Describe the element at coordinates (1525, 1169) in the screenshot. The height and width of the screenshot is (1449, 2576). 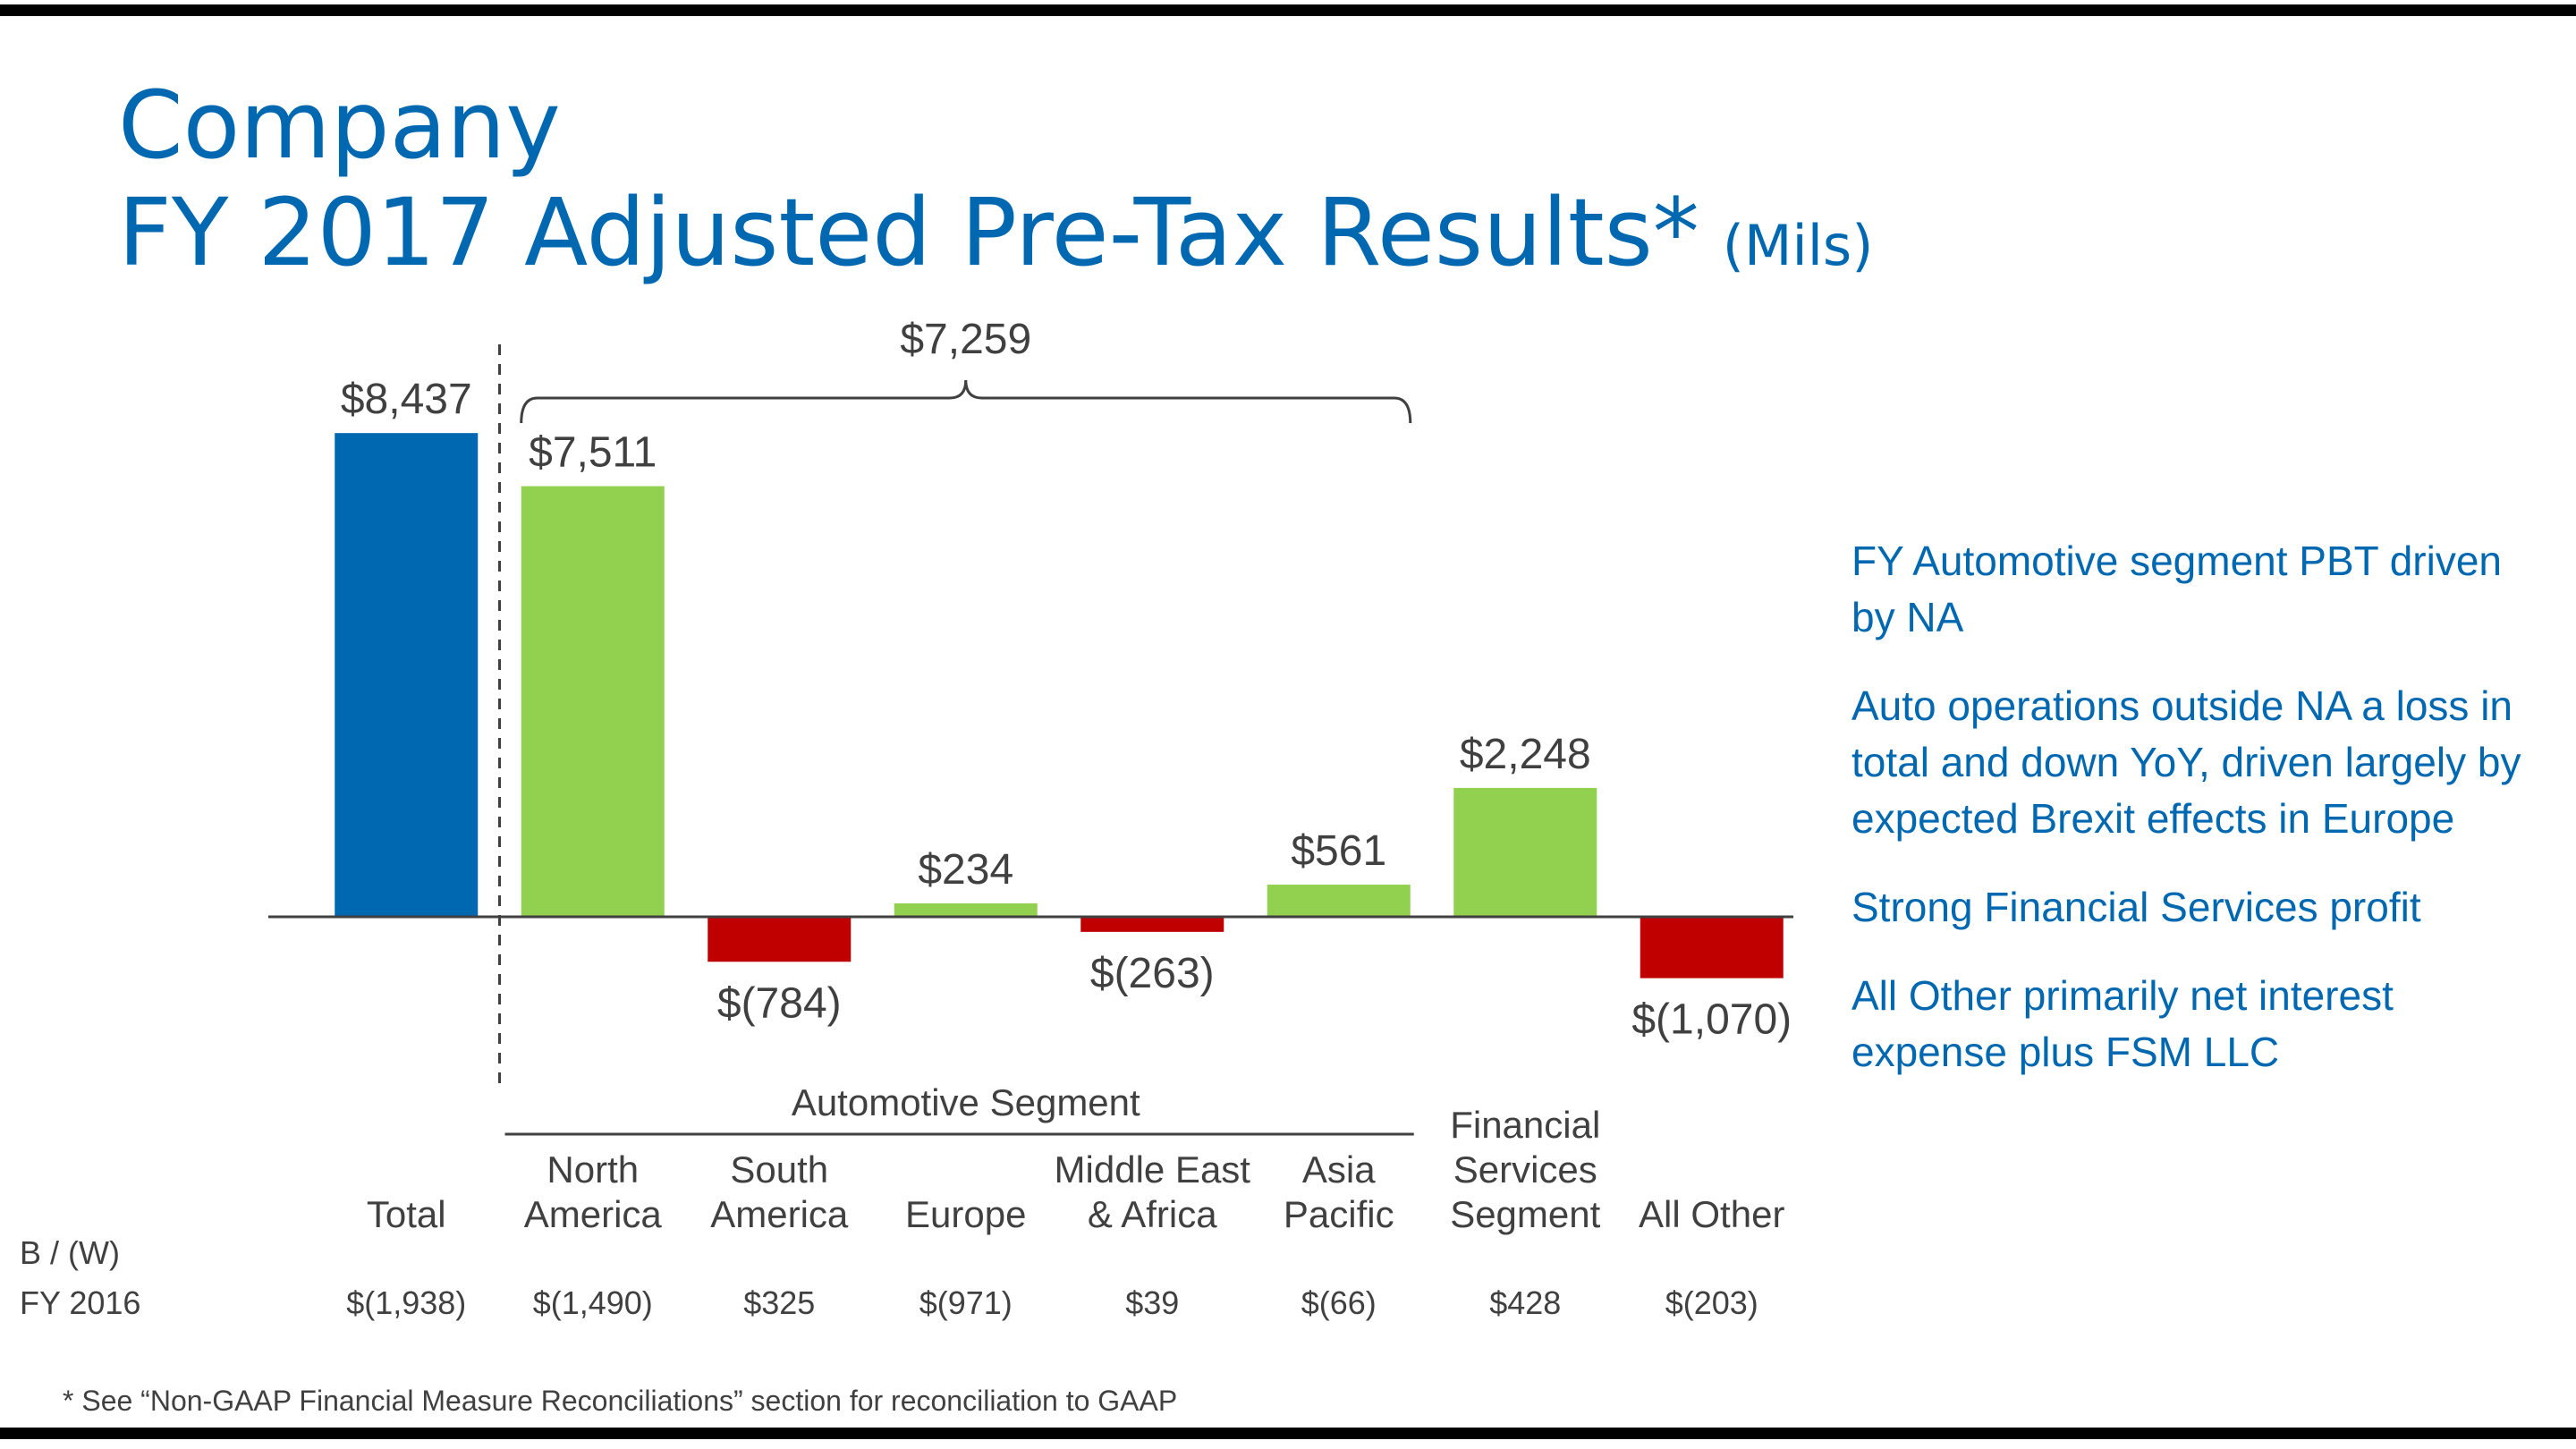
I see `category-label: Services` at that location.